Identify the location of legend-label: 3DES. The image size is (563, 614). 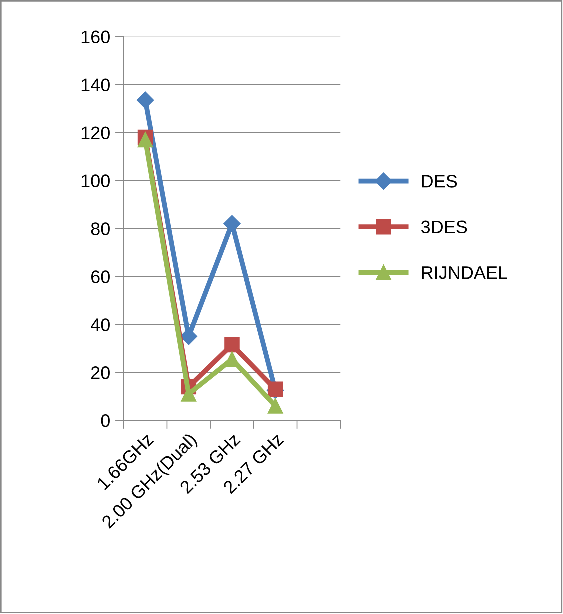
(444, 227).